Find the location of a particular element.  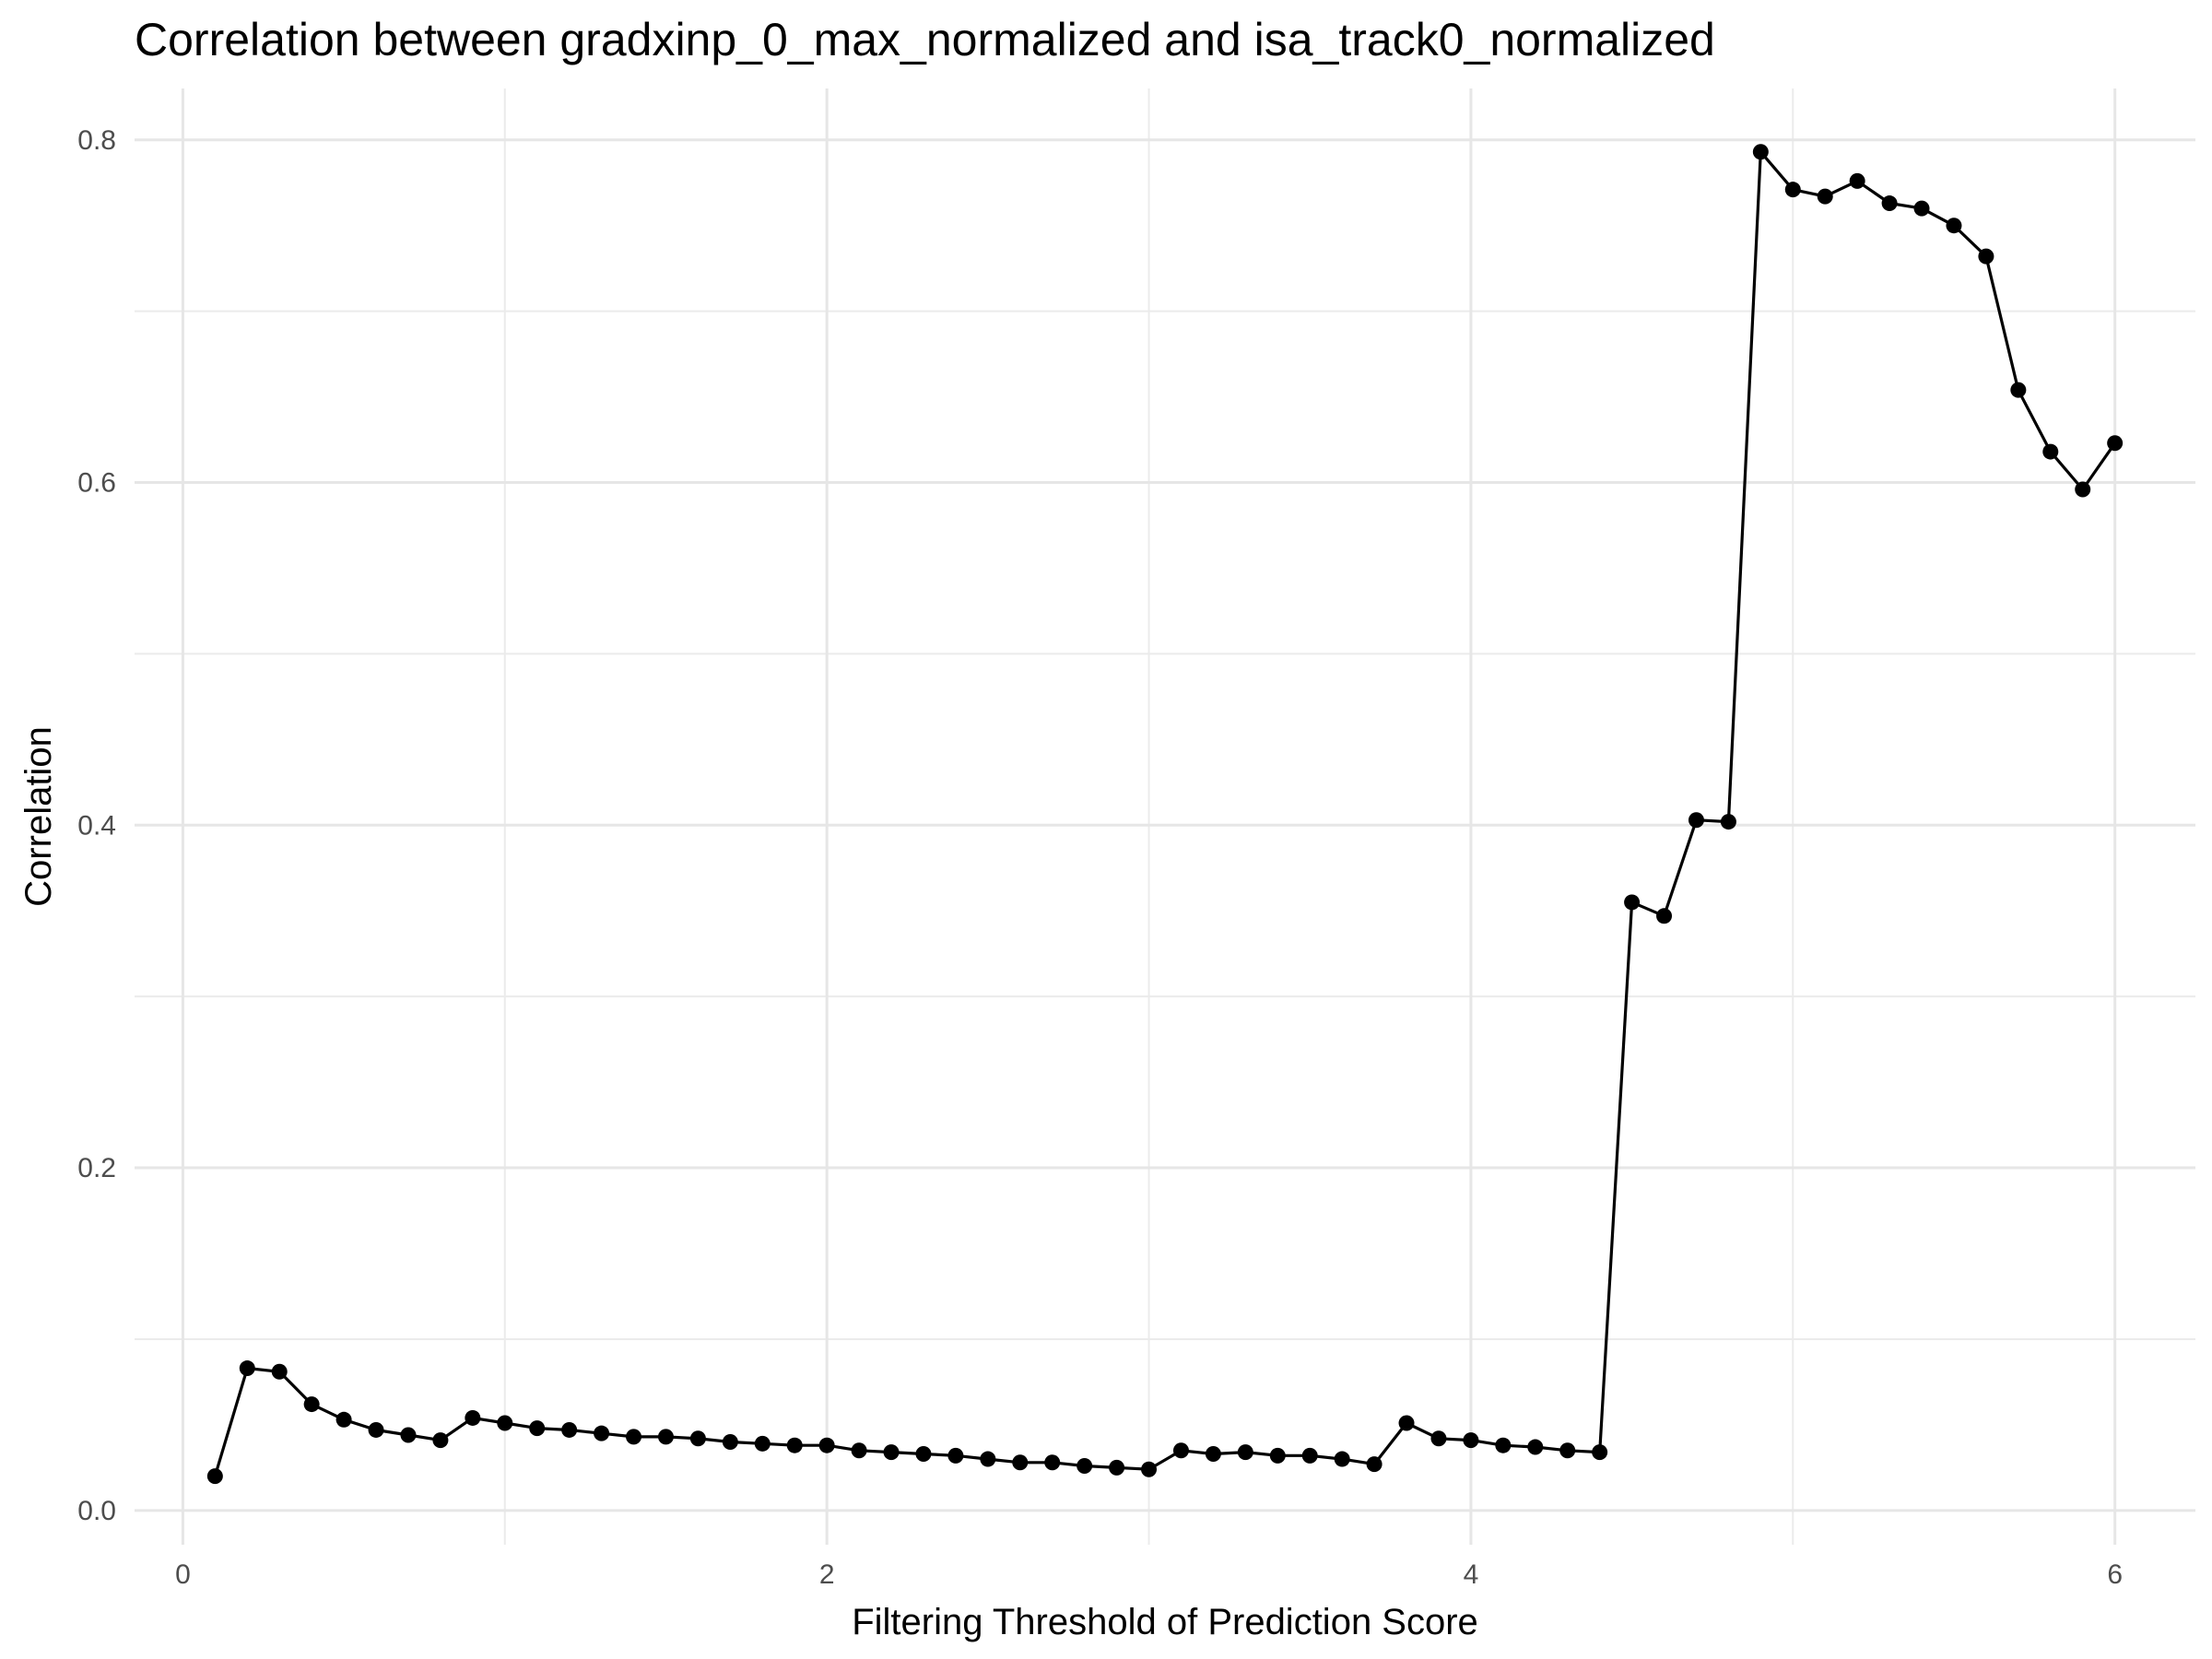

y-tick-label: 0.6 is located at coordinates (96, 483).